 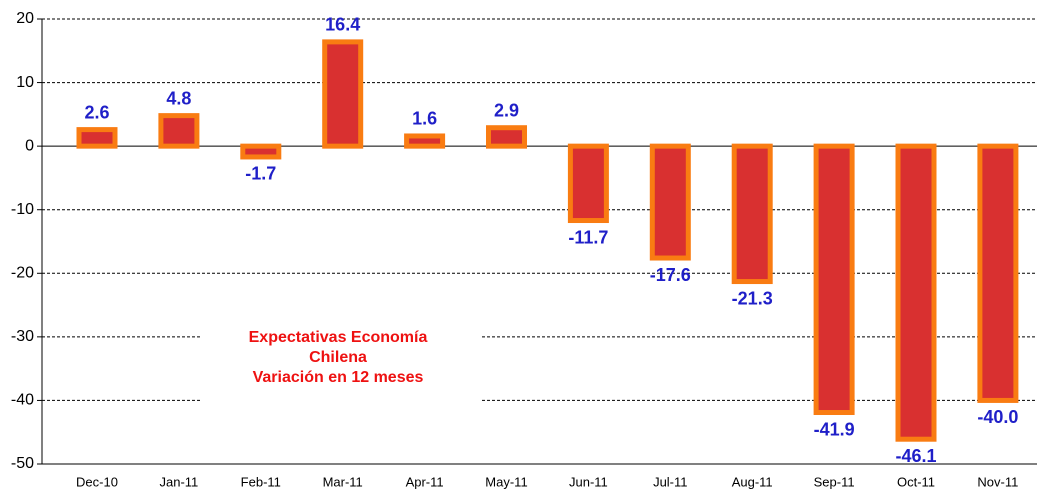 I want to click on x-tick-label: Jan-11, so click(x=179, y=481).